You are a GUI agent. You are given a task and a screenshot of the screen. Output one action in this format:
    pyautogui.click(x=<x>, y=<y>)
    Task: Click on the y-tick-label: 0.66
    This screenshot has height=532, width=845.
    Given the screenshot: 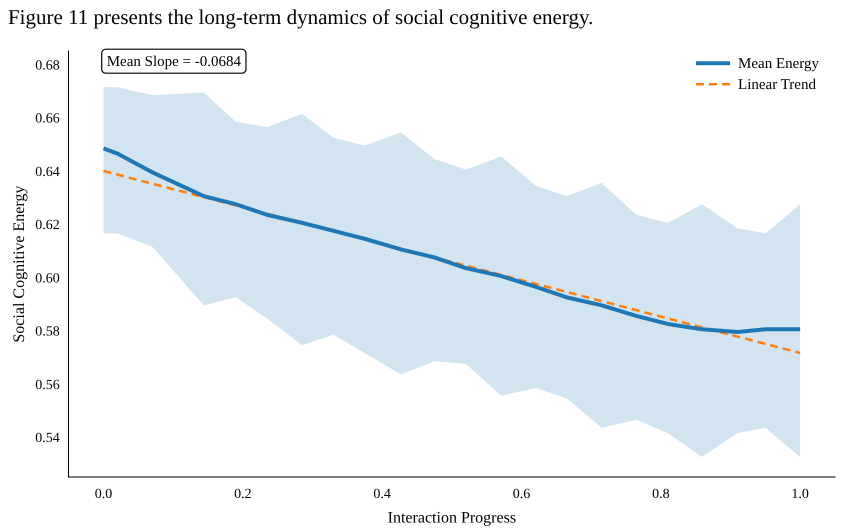 What is the action you would take?
    pyautogui.click(x=47, y=119)
    